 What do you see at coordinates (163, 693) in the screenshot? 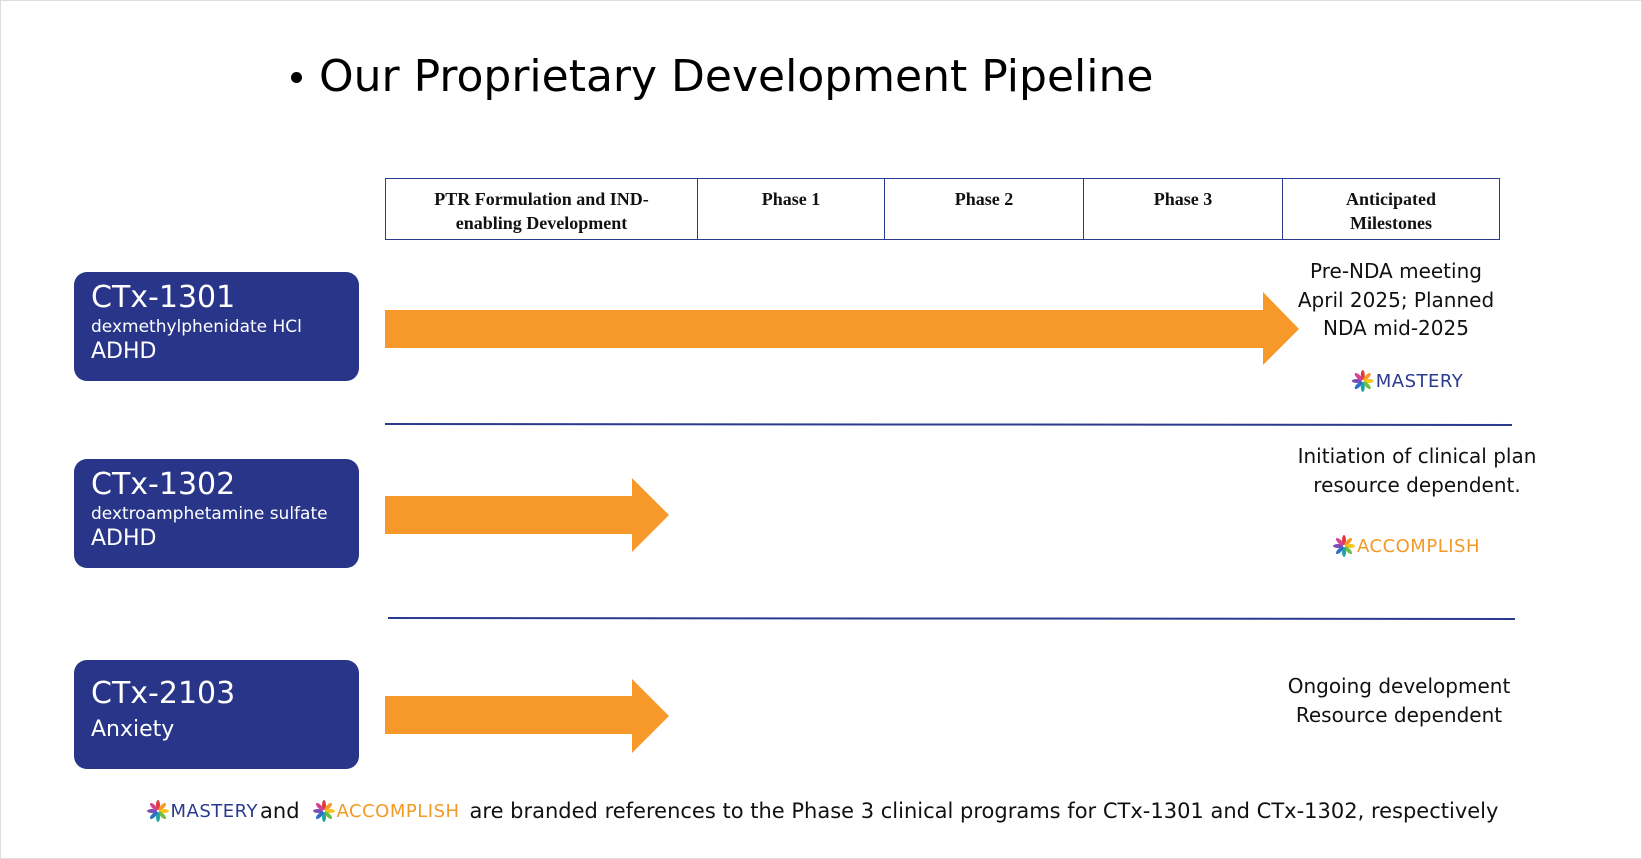
I see `program-name: CTx-2103` at bounding box center [163, 693].